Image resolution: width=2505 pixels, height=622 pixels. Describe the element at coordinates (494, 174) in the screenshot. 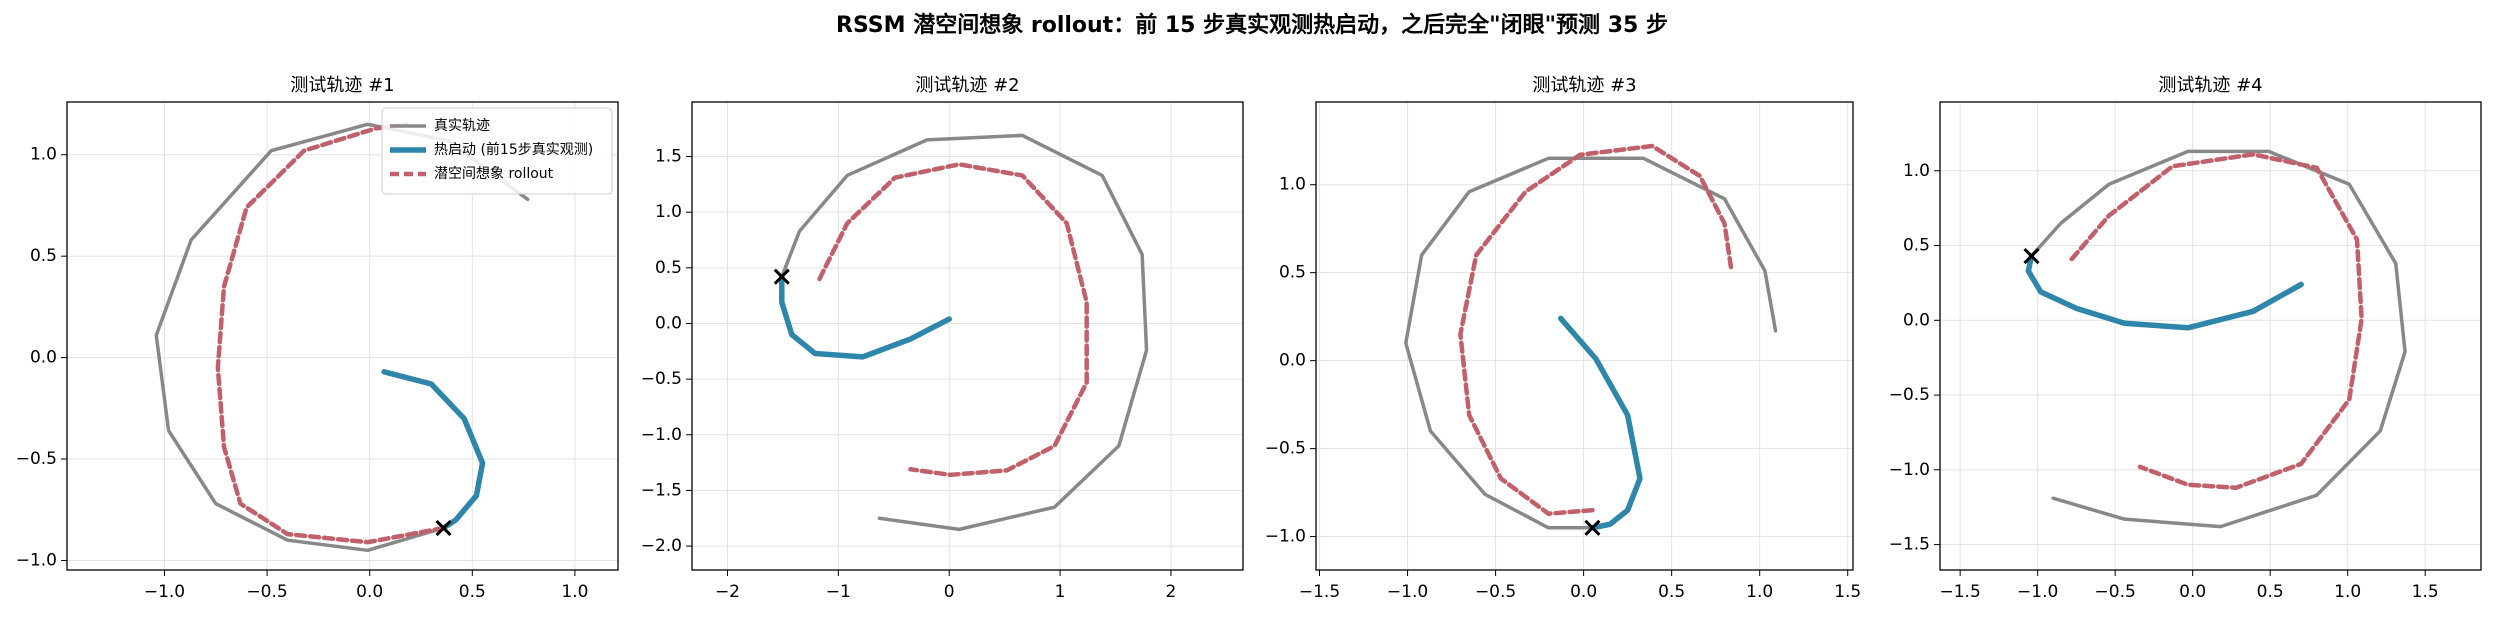

I see `legend-label: 潜空间想象 rollout` at that location.